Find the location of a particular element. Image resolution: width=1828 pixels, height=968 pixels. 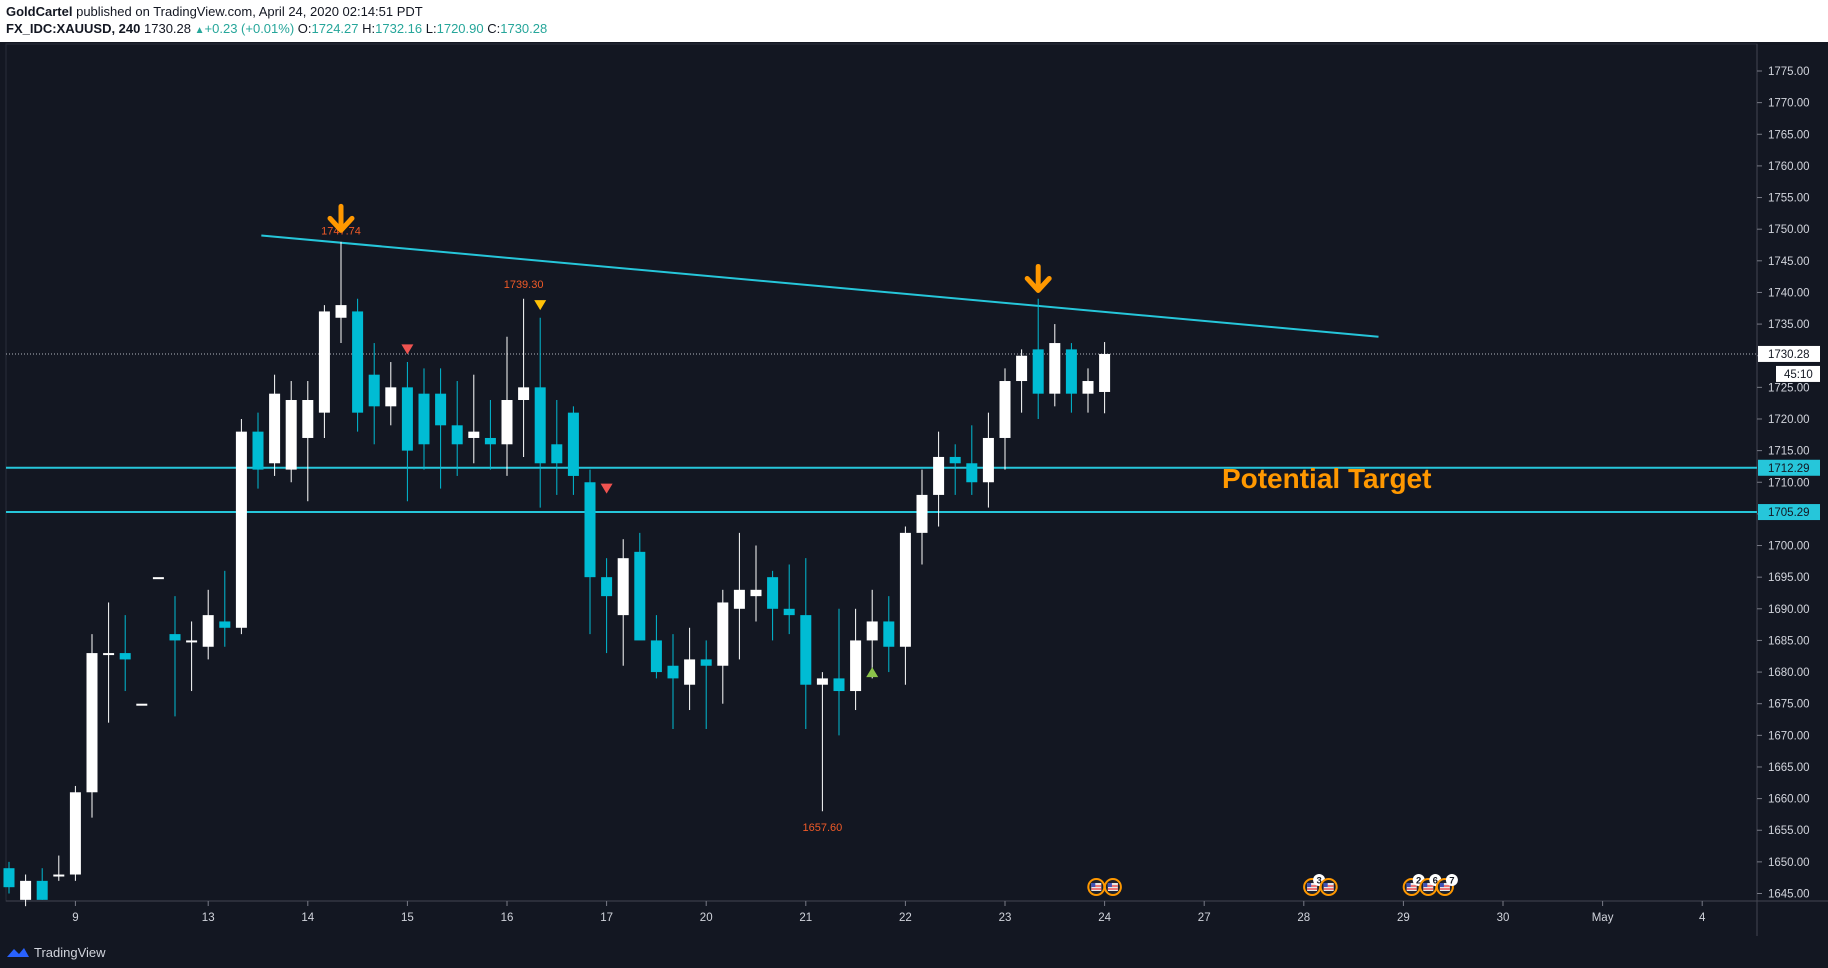

flag-canton is located at coordinates (1093, 885).